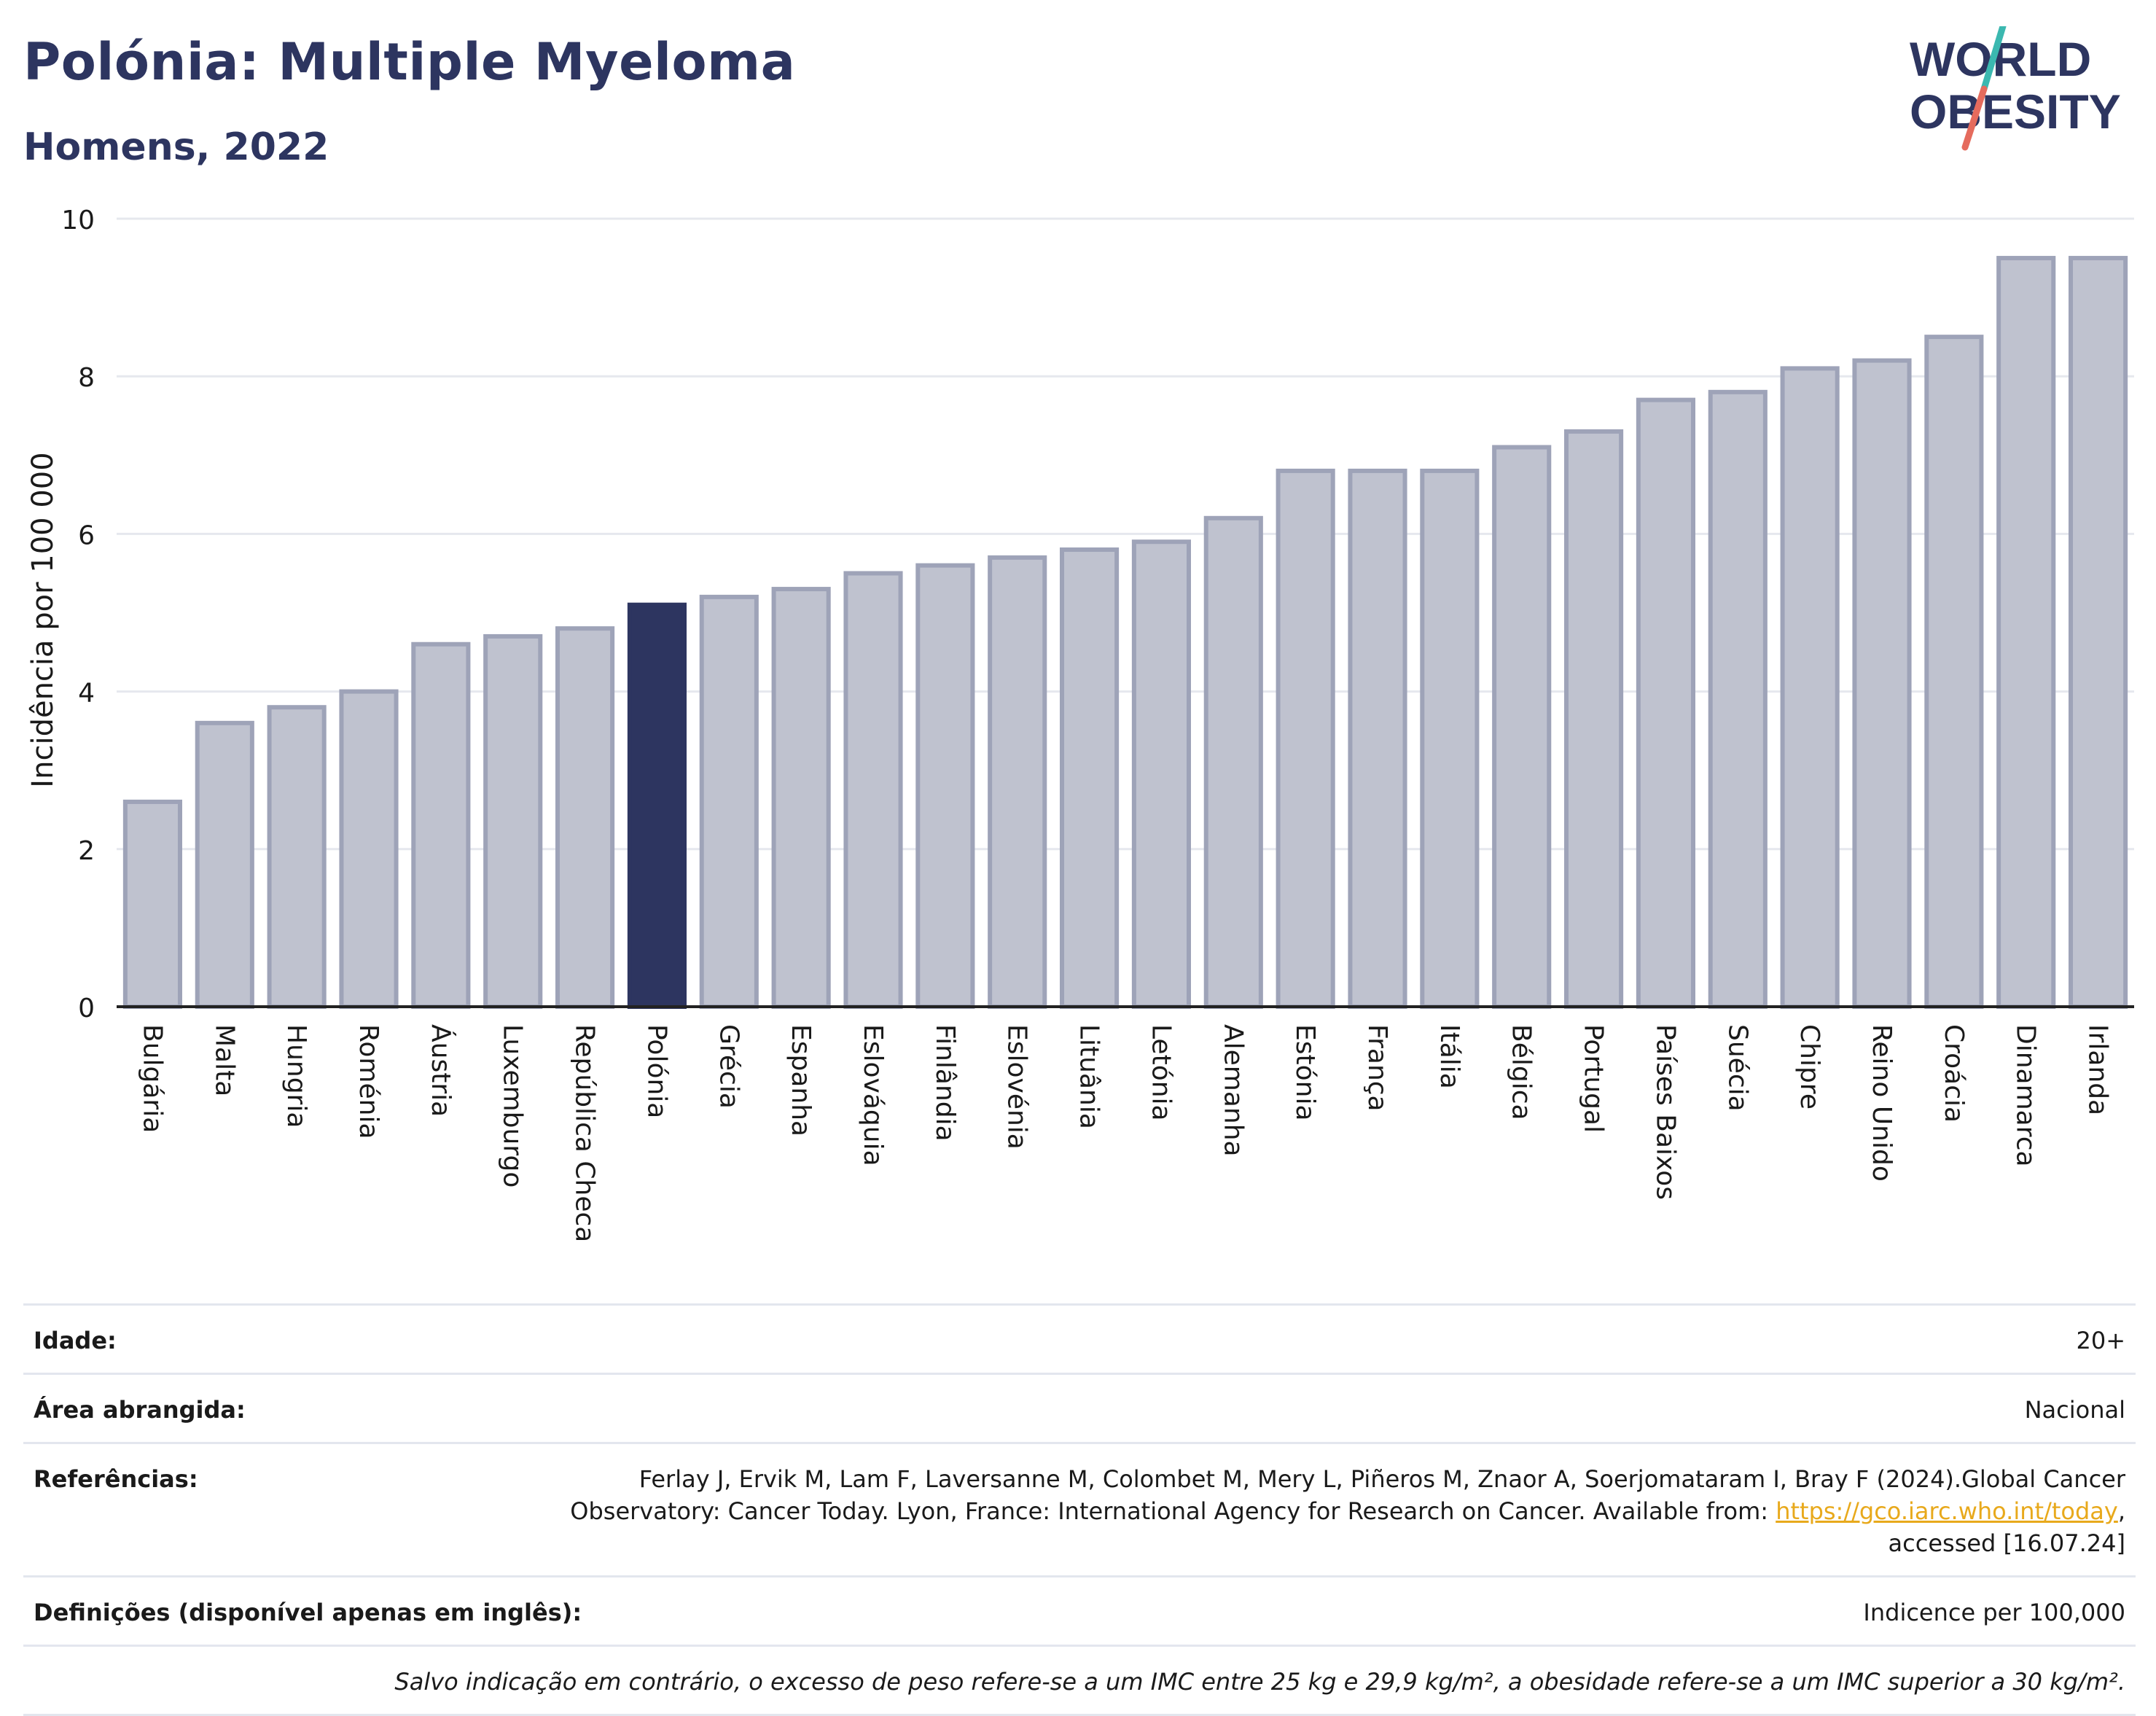  What do you see at coordinates (1079, 1407) in the screenshot?
I see `info-row-area: Área abrangida: Nacional` at bounding box center [1079, 1407].